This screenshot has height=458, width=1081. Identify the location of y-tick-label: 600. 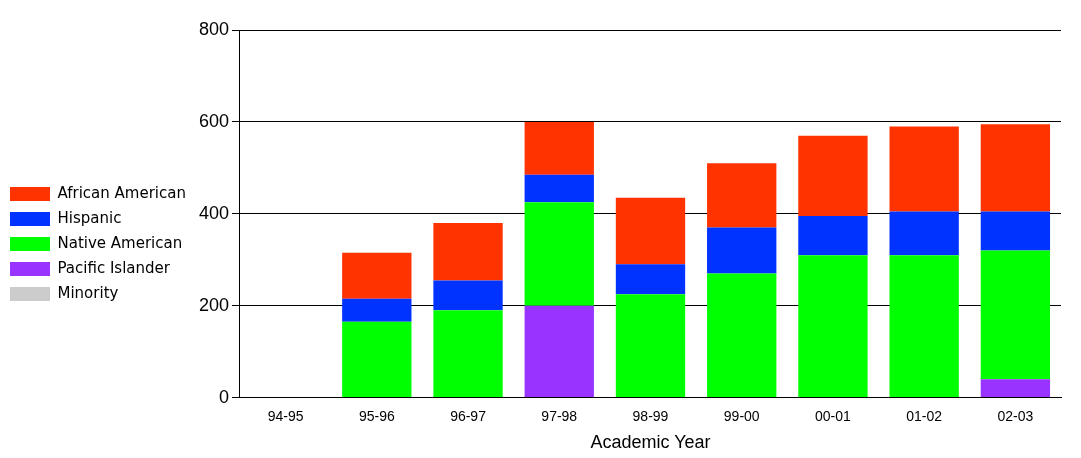
(213, 120).